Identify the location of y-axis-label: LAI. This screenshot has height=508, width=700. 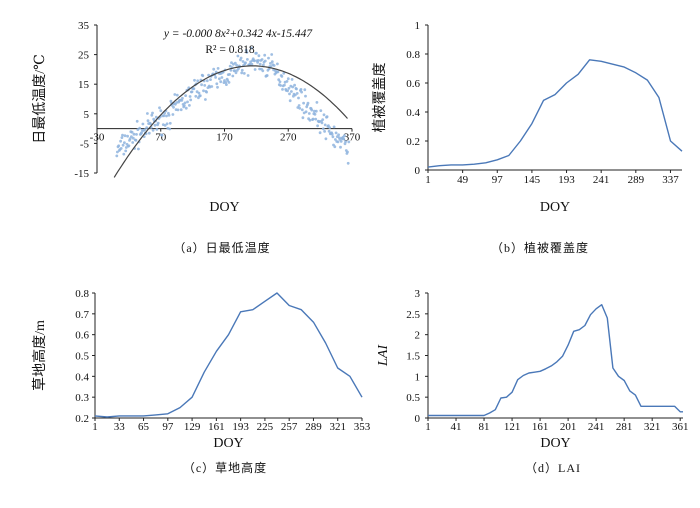
(383, 355).